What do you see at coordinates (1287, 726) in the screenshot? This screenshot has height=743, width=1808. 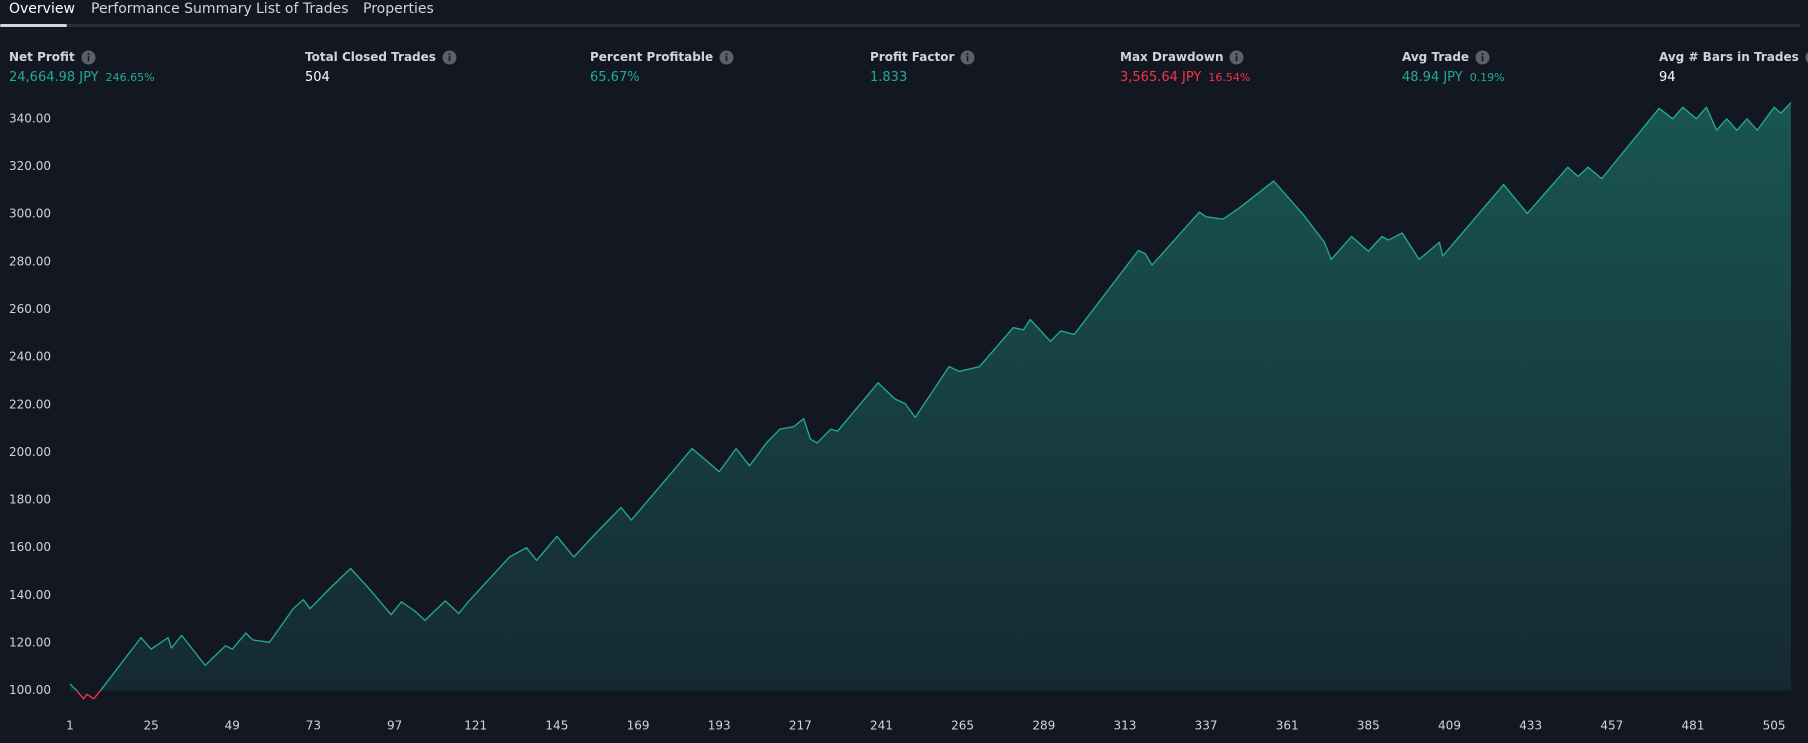 I see `x-tick-label: 361` at bounding box center [1287, 726].